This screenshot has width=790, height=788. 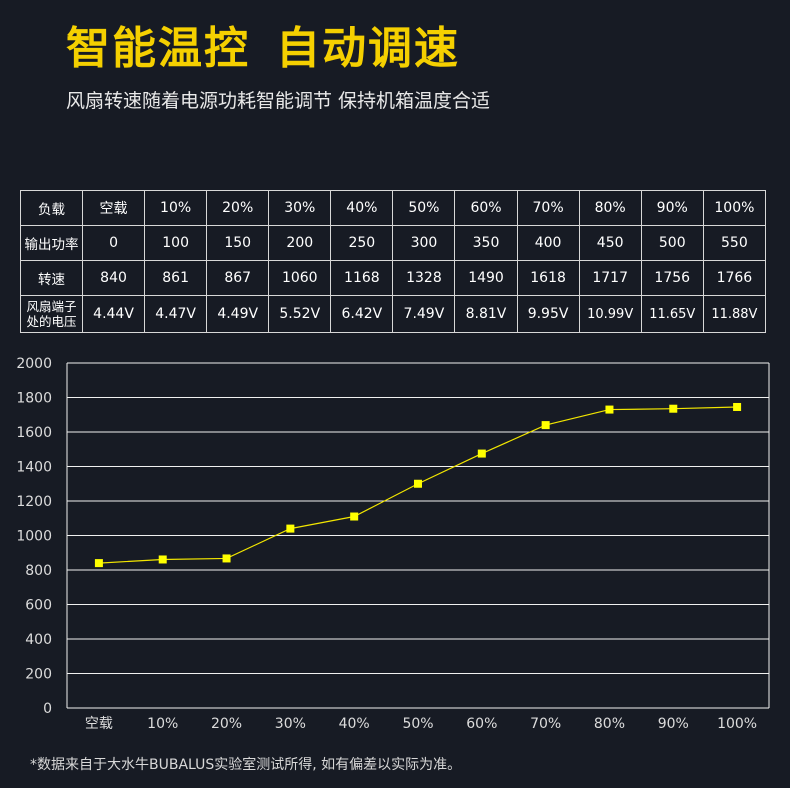 What do you see at coordinates (737, 724) in the screenshot?
I see `x-tick-label: 100%` at bounding box center [737, 724].